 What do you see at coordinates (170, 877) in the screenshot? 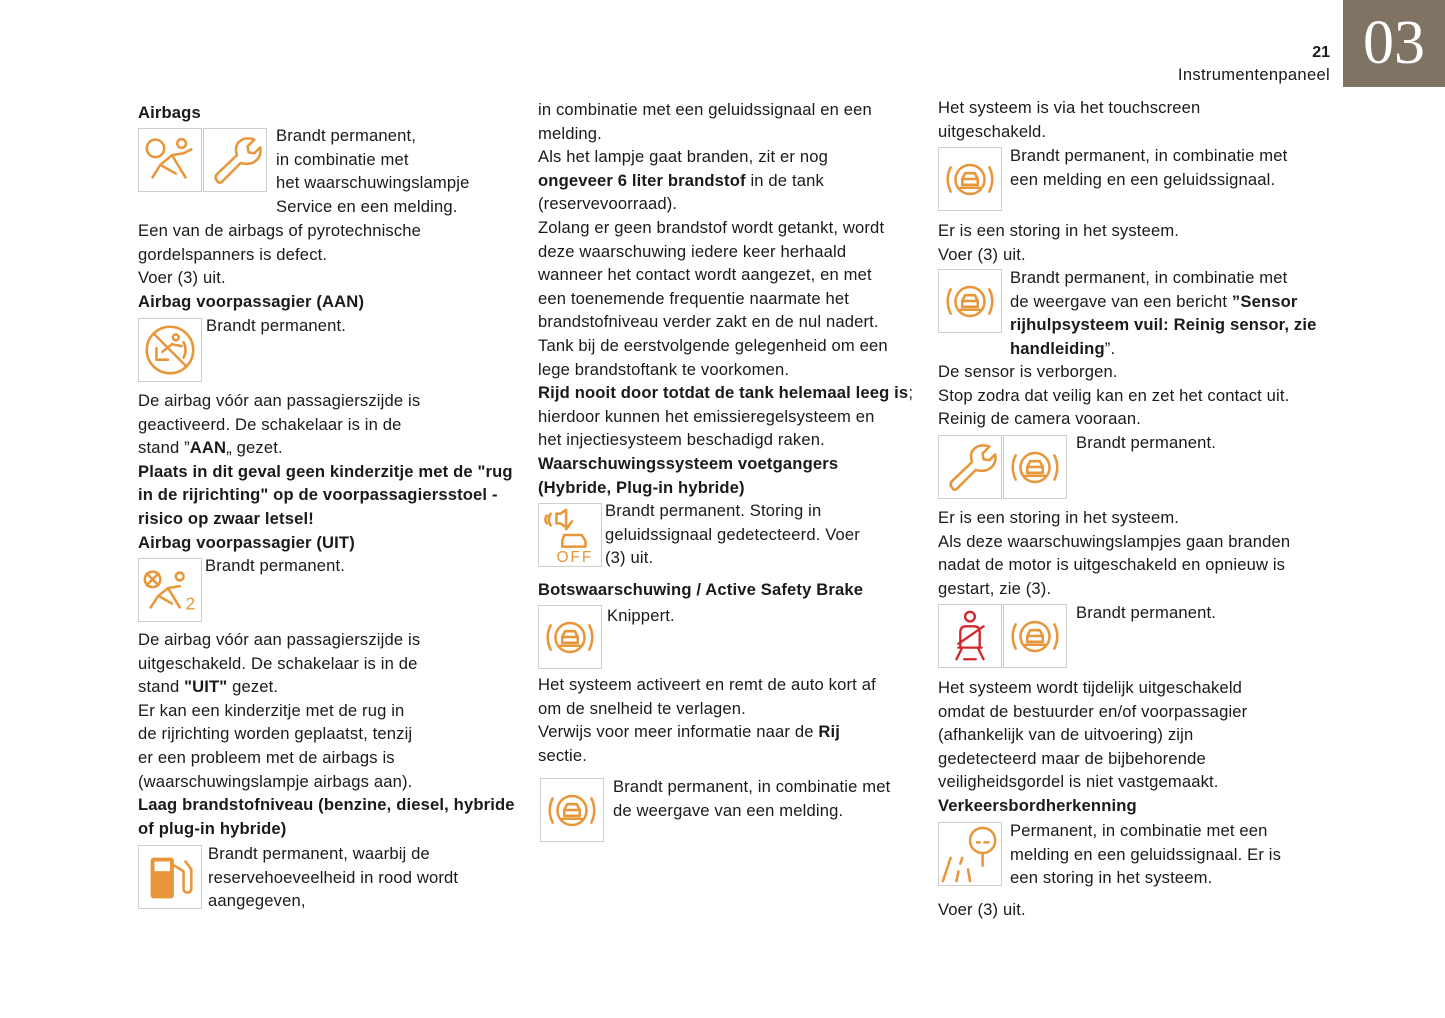
I see `fuel-level-icon` at bounding box center [170, 877].